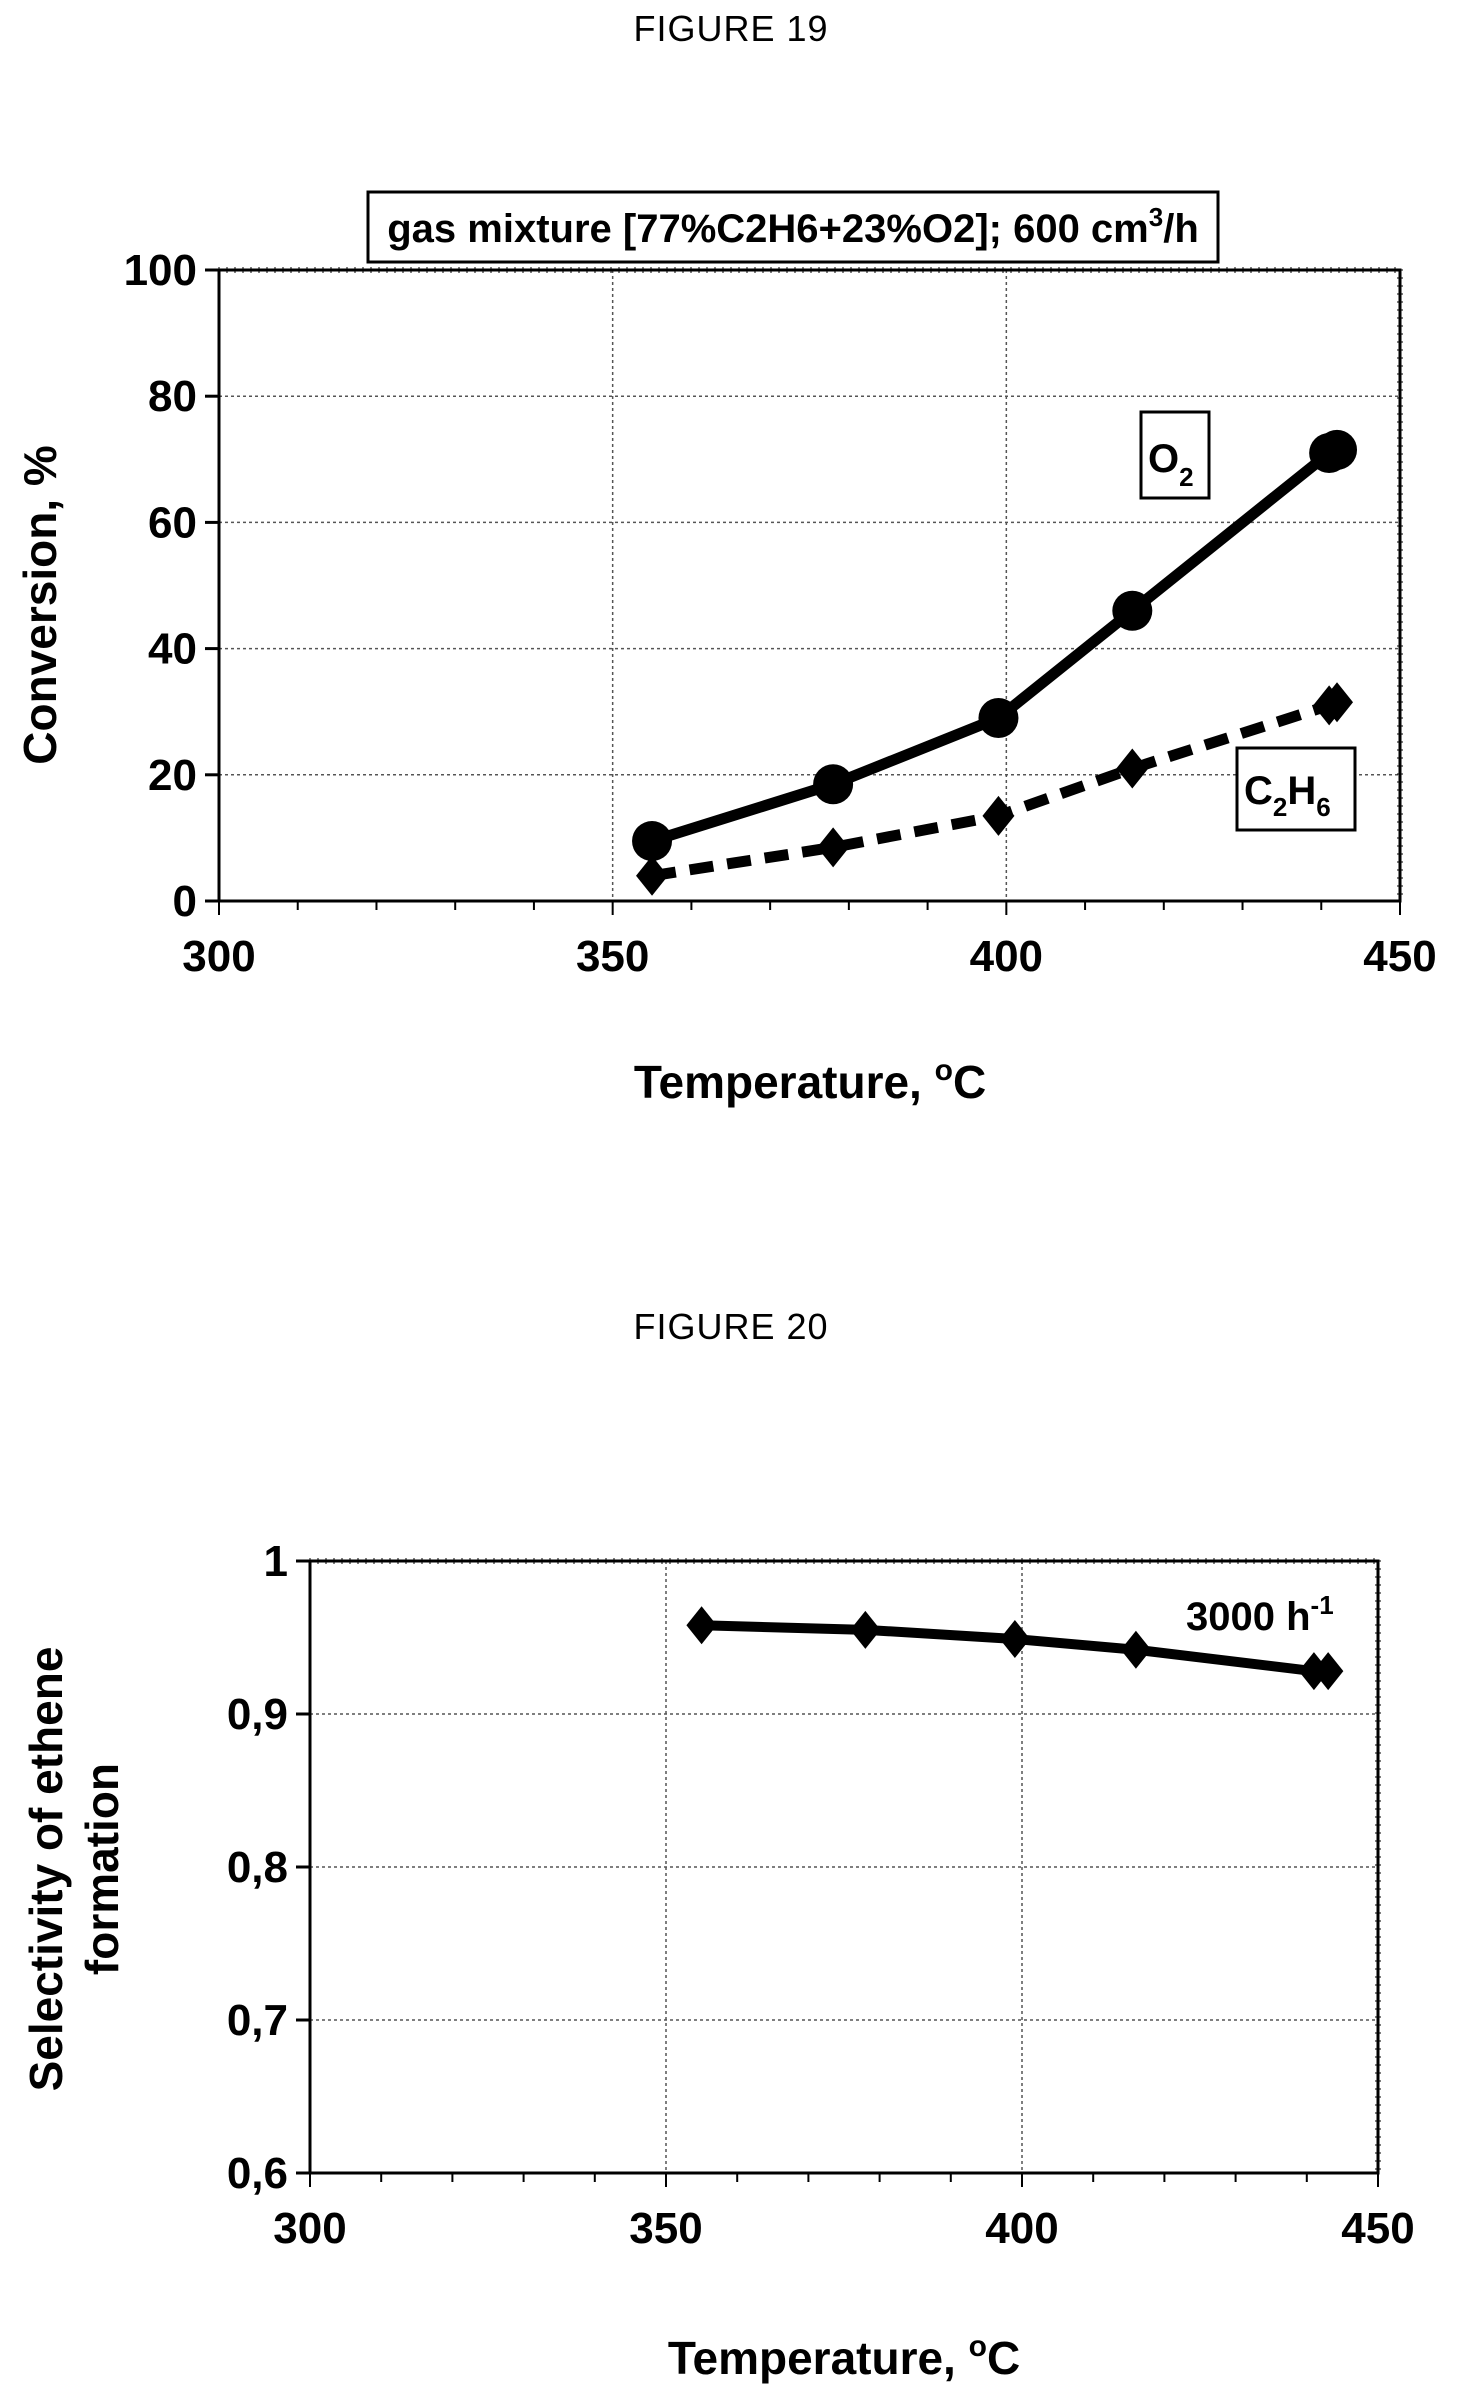 The image size is (1462, 2404). What do you see at coordinates (102, 1869) in the screenshot?
I see `y-axis-label-line2: formation` at bounding box center [102, 1869].